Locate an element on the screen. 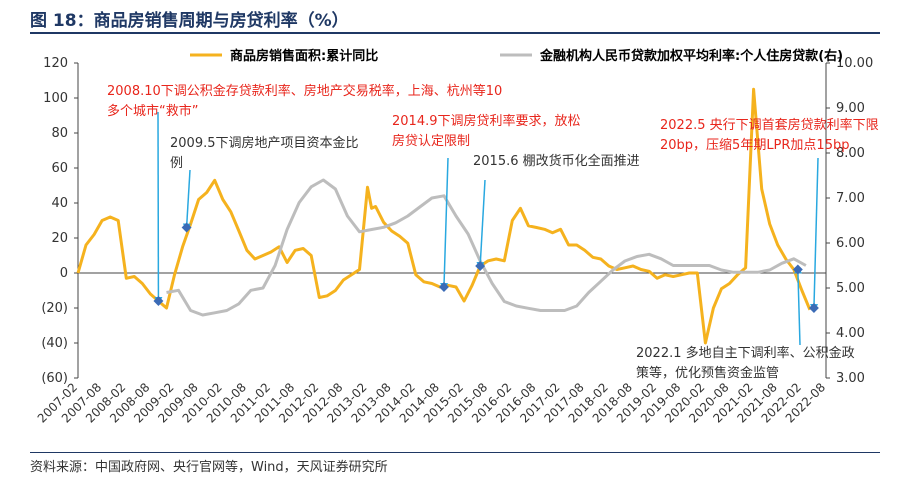 This screenshot has width=910, height=478. source-note: 资料来源：中国政府网、央行官网等，Wind，天风证券研究所 is located at coordinates (209, 467).